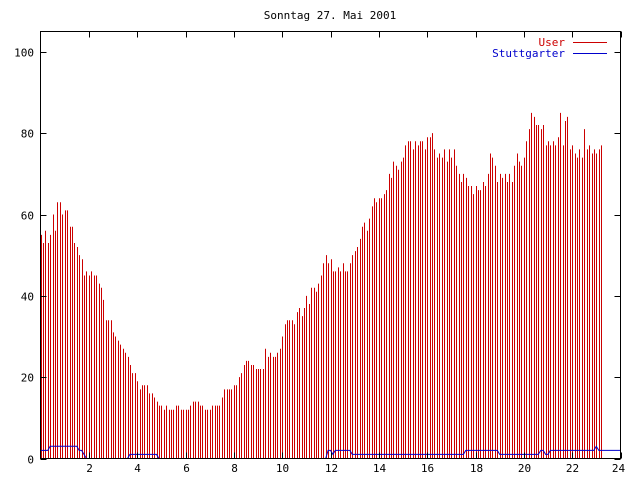  Describe the element at coordinates (89, 468) in the screenshot. I see `x-tick-label: 2` at that location.